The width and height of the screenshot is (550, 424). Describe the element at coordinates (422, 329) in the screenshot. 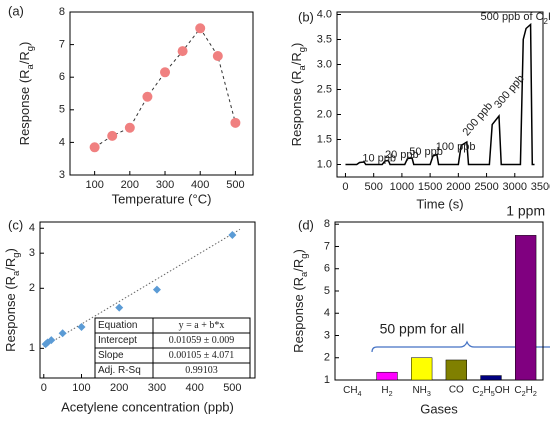

I see `annotation: 50 ppm for all` at that location.